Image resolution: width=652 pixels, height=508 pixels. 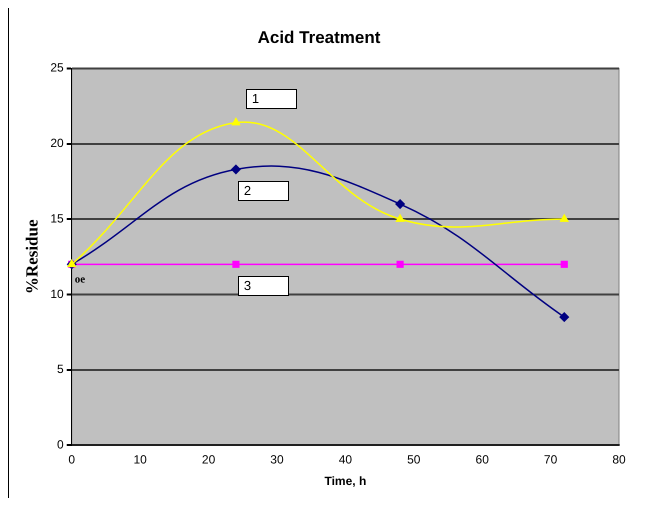 I want to click on x-tick-label: 30, so click(x=277, y=459).